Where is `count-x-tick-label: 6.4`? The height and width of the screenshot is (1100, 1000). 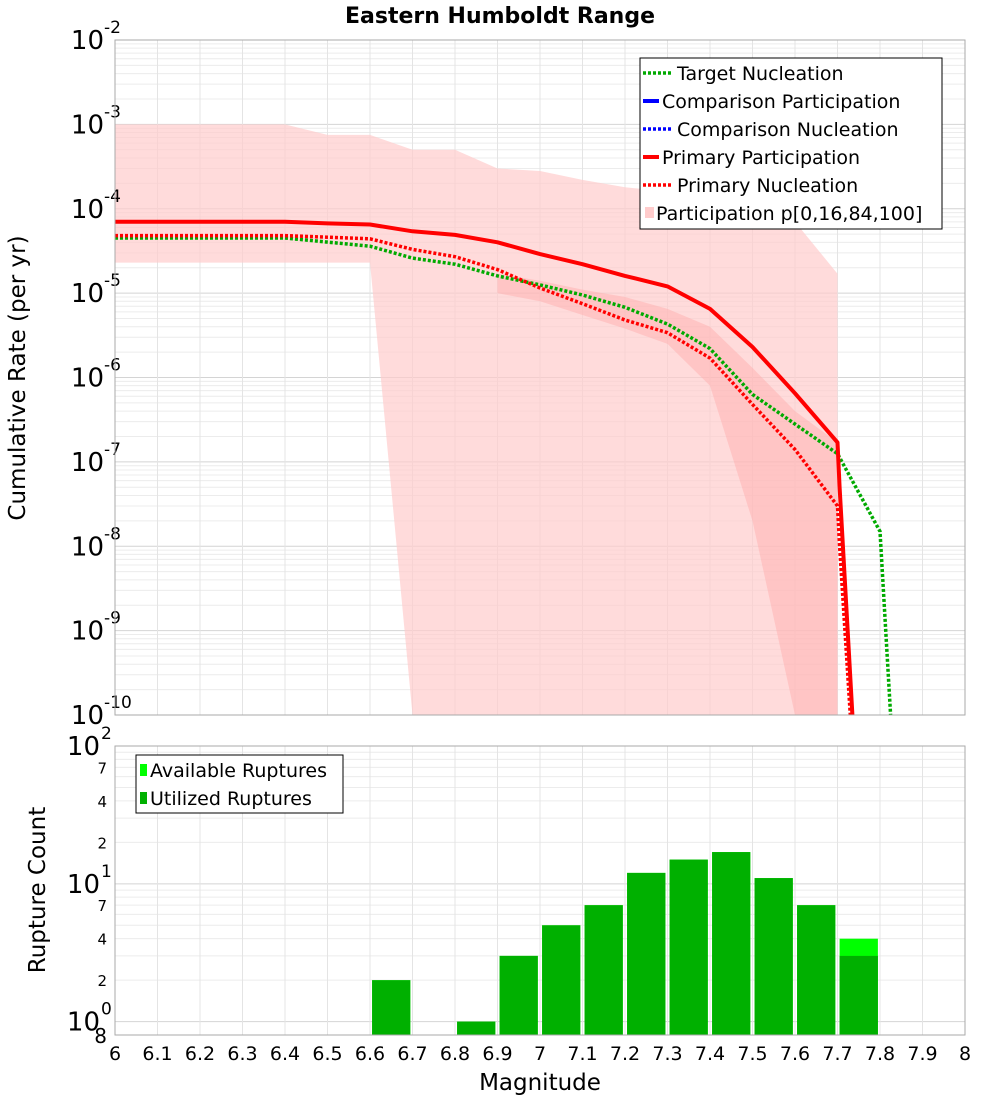
count-x-tick-label: 6.4 is located at coordinates (285, 1054).